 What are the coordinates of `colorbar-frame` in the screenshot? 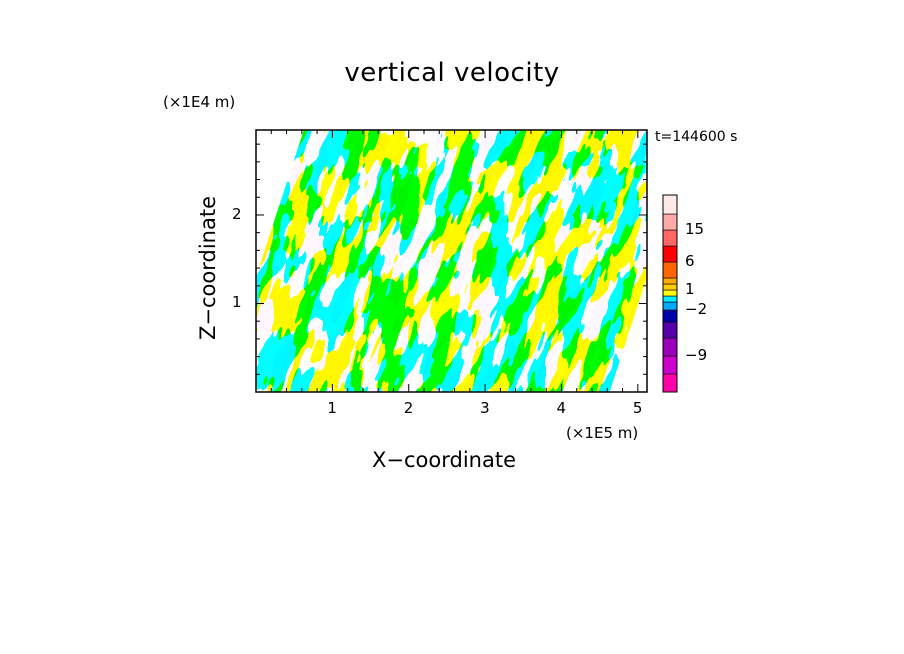 It's located at (670, 293).